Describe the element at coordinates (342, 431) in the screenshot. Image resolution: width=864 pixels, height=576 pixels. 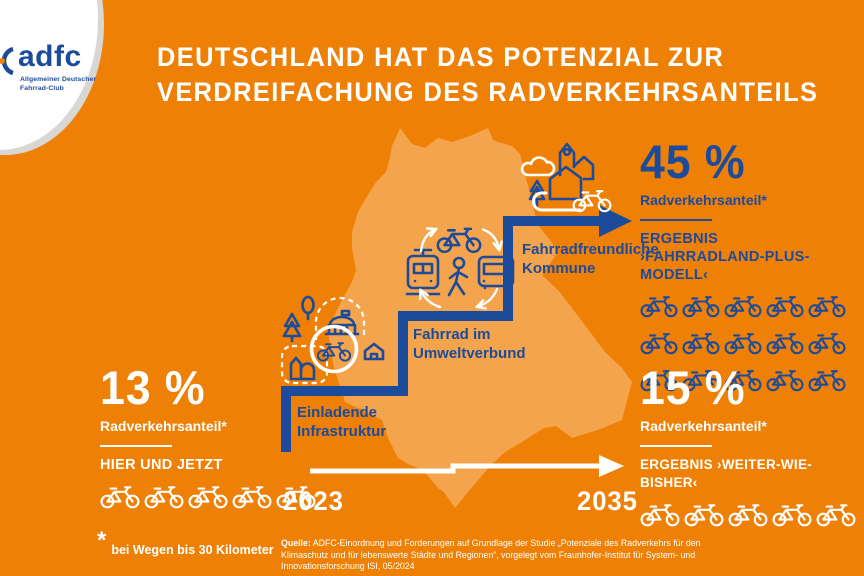
I see `step1-line2: Infrastruktur` at that location.